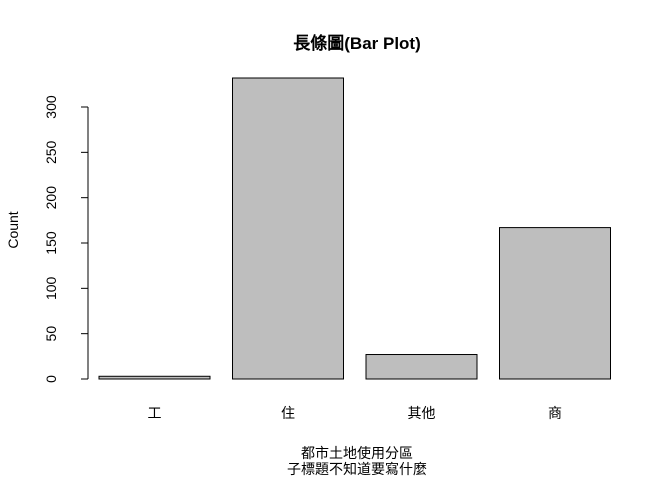 The height and width of the screenshot is (480, 672). Describe the element at coordinates (13, 229) in the screenshot. I see `y-axis-label: Count` at that location.